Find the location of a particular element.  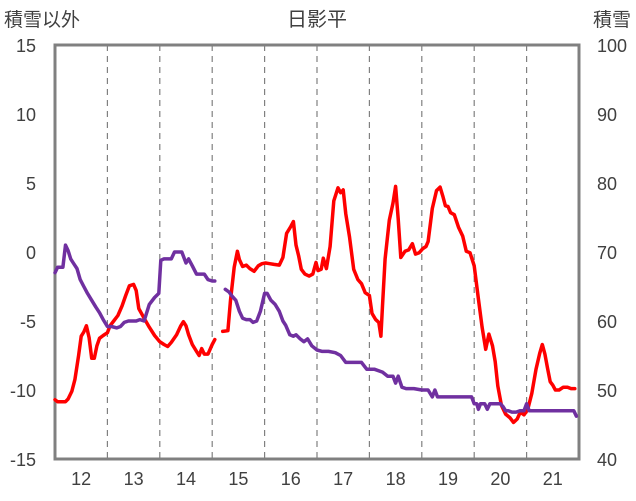

x-tick-label: 14 is located at coordinates (186, 479).